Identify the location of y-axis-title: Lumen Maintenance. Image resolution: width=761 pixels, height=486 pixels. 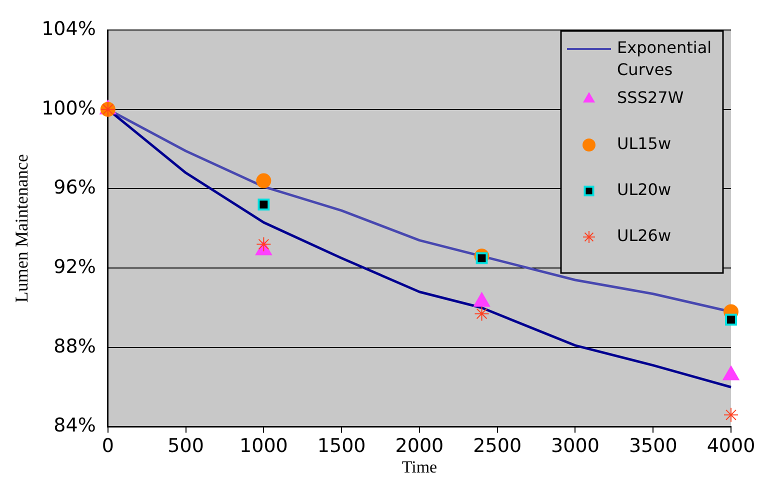
(22, 228).